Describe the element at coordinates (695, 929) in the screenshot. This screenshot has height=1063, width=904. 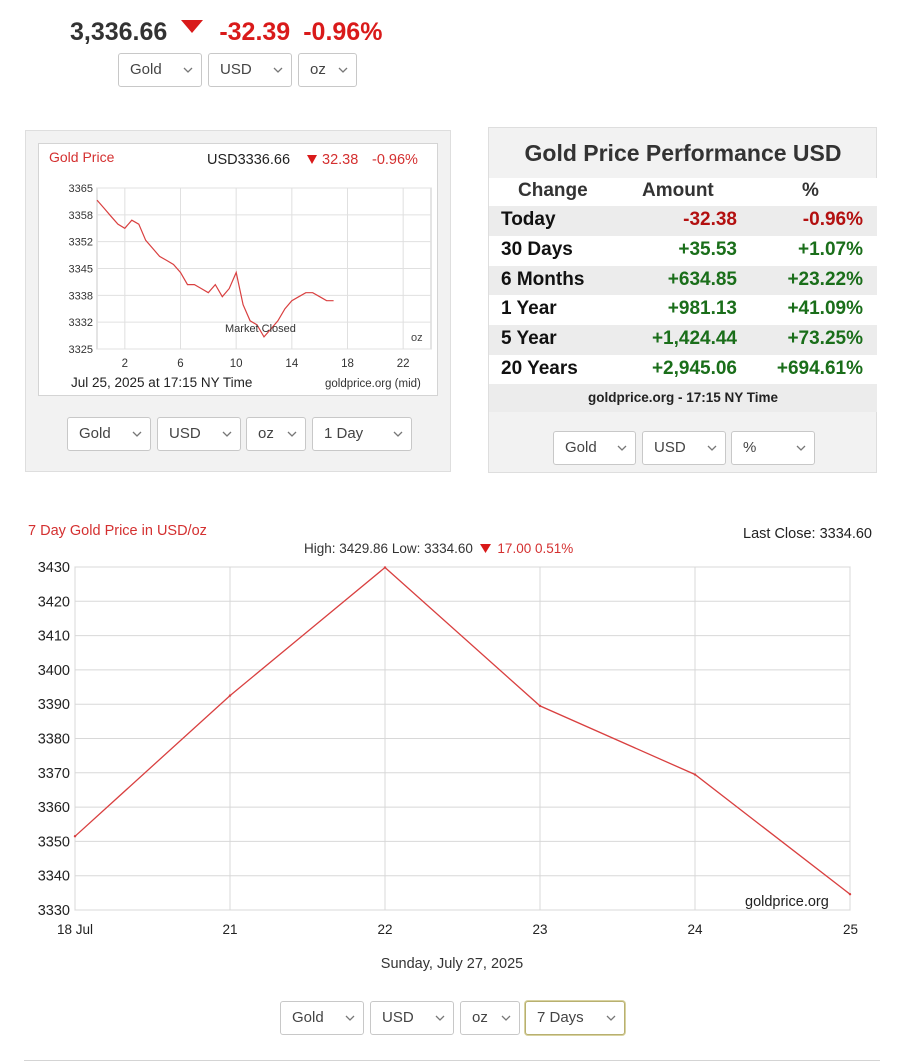
I see `big-x-tick-label: 24` at that location.